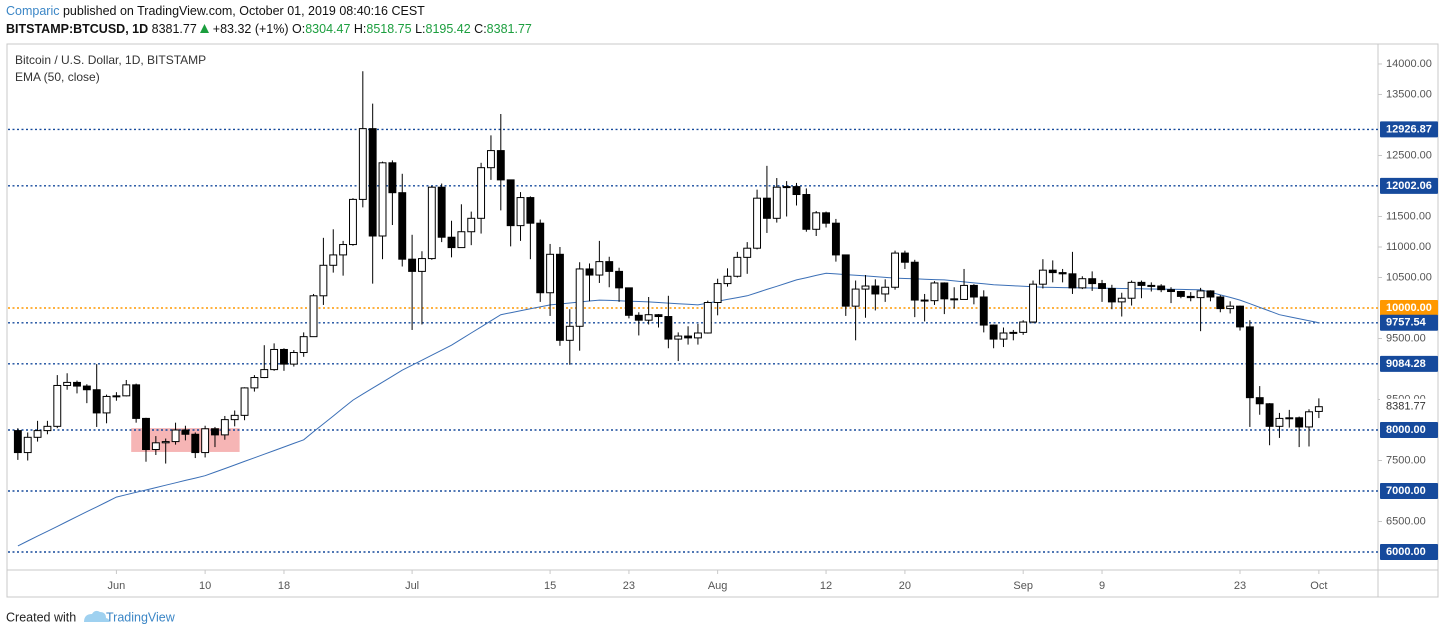  What do you see at coordinates (77, 29) in the screenshot?
I see `symbol: BITSTAMP:BTCUSD, 1D` at bounding box center [77, 29].